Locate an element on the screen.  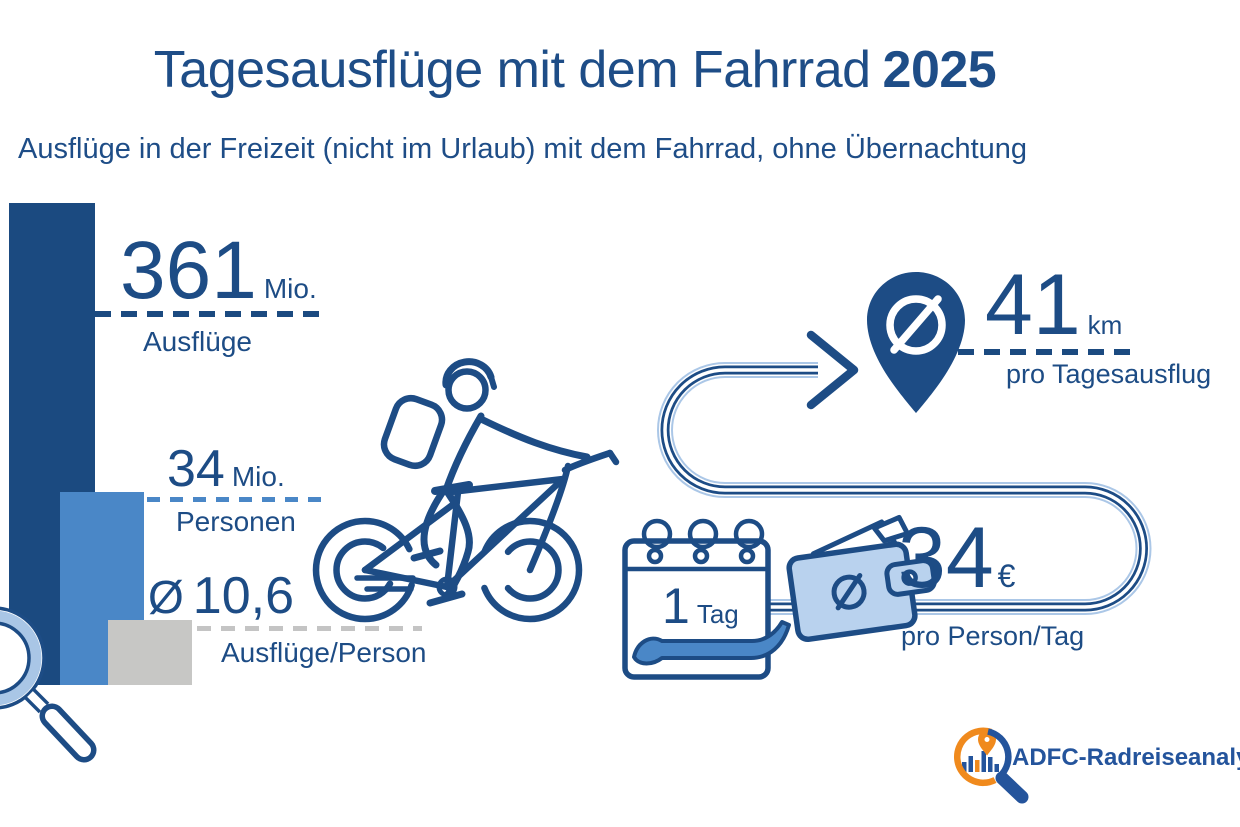
stat-distanz: 41 km is located at coordinates (1053, 305).